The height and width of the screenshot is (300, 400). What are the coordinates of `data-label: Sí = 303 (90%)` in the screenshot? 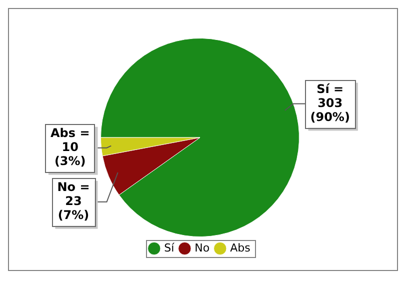 It's located at (330, 103).